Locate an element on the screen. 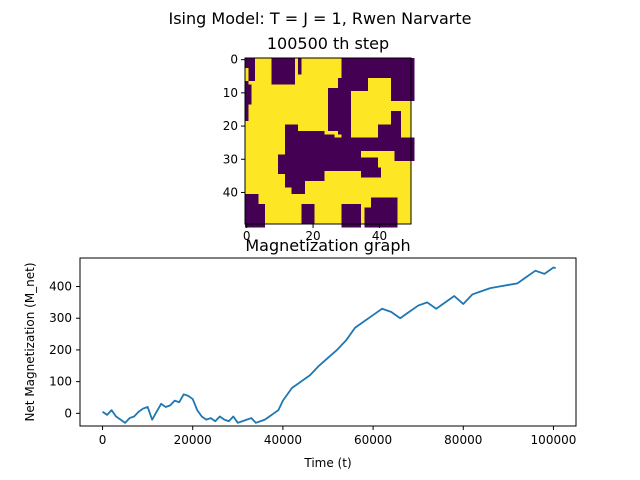  line-x-ticks: 0 20000 40000 60000 80000 100000 is located at coordinates (338, 436).